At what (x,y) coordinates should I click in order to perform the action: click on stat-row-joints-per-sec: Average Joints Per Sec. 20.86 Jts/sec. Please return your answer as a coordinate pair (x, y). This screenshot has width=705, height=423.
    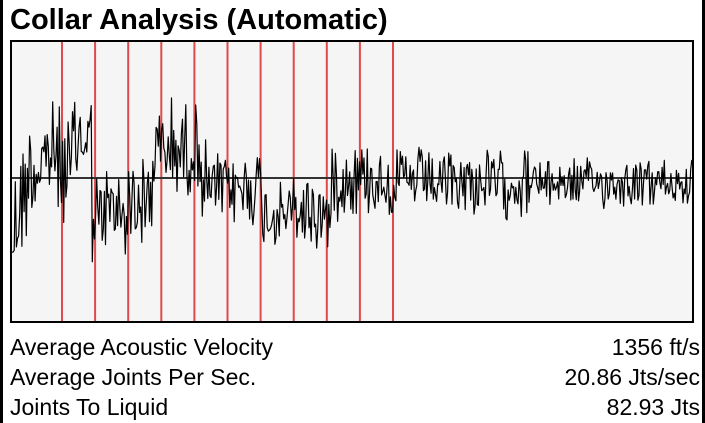
    Looking at the image, I should click on (355, 378).